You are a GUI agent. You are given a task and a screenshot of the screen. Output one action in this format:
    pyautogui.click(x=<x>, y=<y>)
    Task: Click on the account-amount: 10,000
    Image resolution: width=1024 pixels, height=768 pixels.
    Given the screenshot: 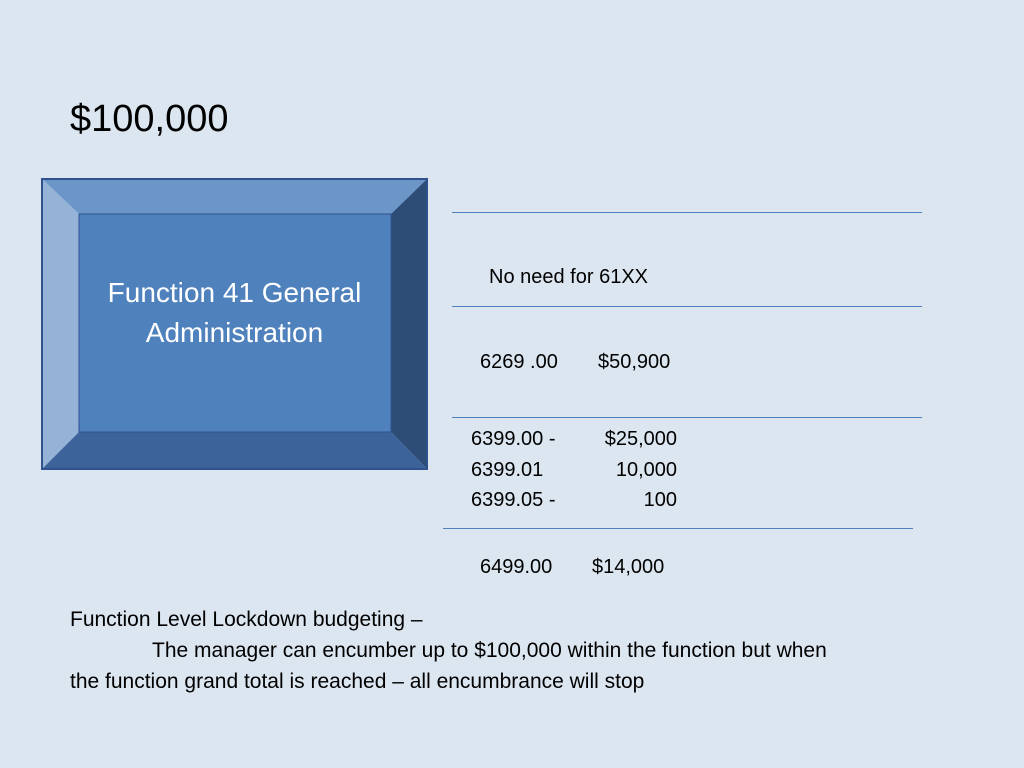 What is the action you would take?
    pyautogui.click(x=646, y=470)
    